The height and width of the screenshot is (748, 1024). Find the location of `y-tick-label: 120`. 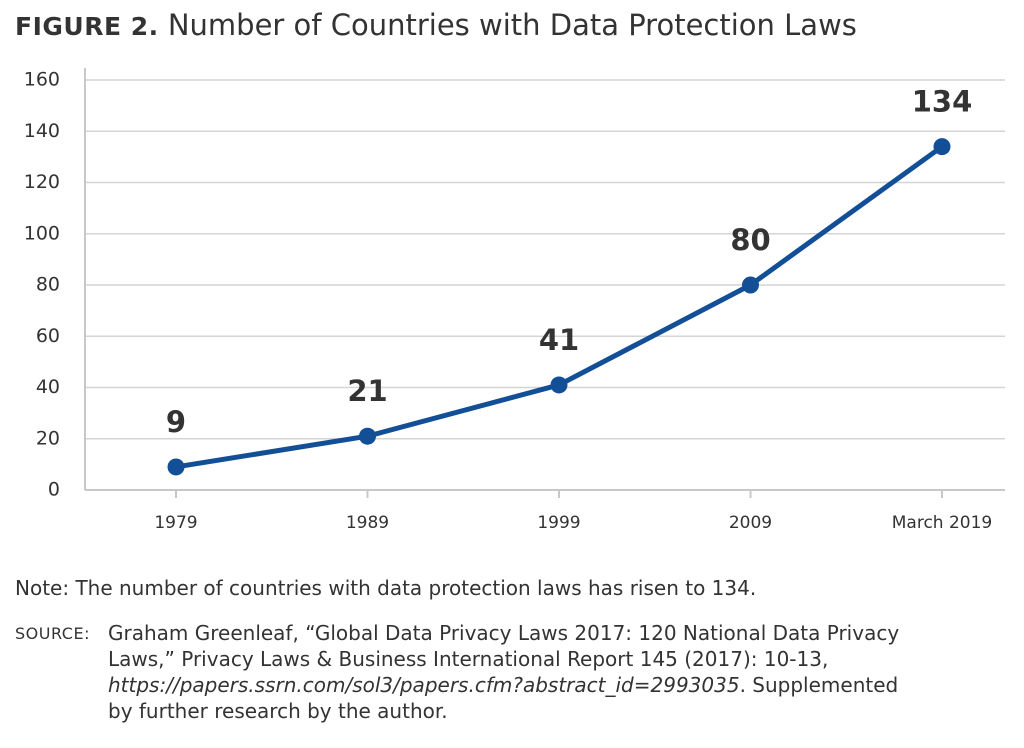

y-tick-label: 120 is located at coordinates (42, 182).